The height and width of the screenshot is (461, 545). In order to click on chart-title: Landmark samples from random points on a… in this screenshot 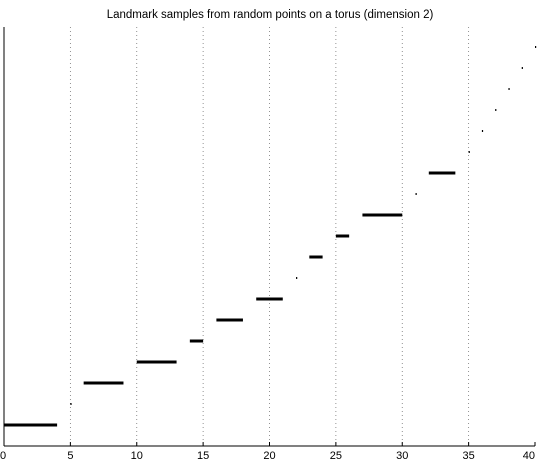, I will do `click(270, 15)`.